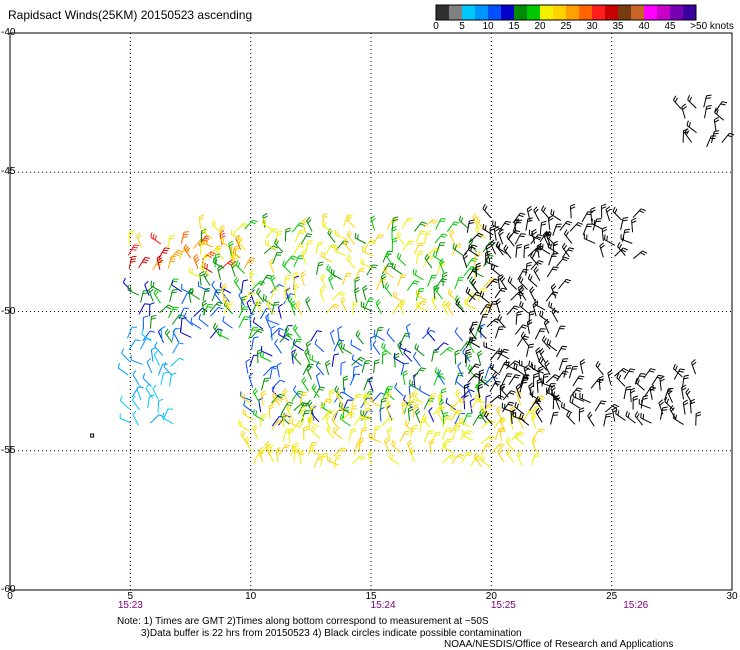  I want to click on colorbar-label: 5, so click(462, 26).